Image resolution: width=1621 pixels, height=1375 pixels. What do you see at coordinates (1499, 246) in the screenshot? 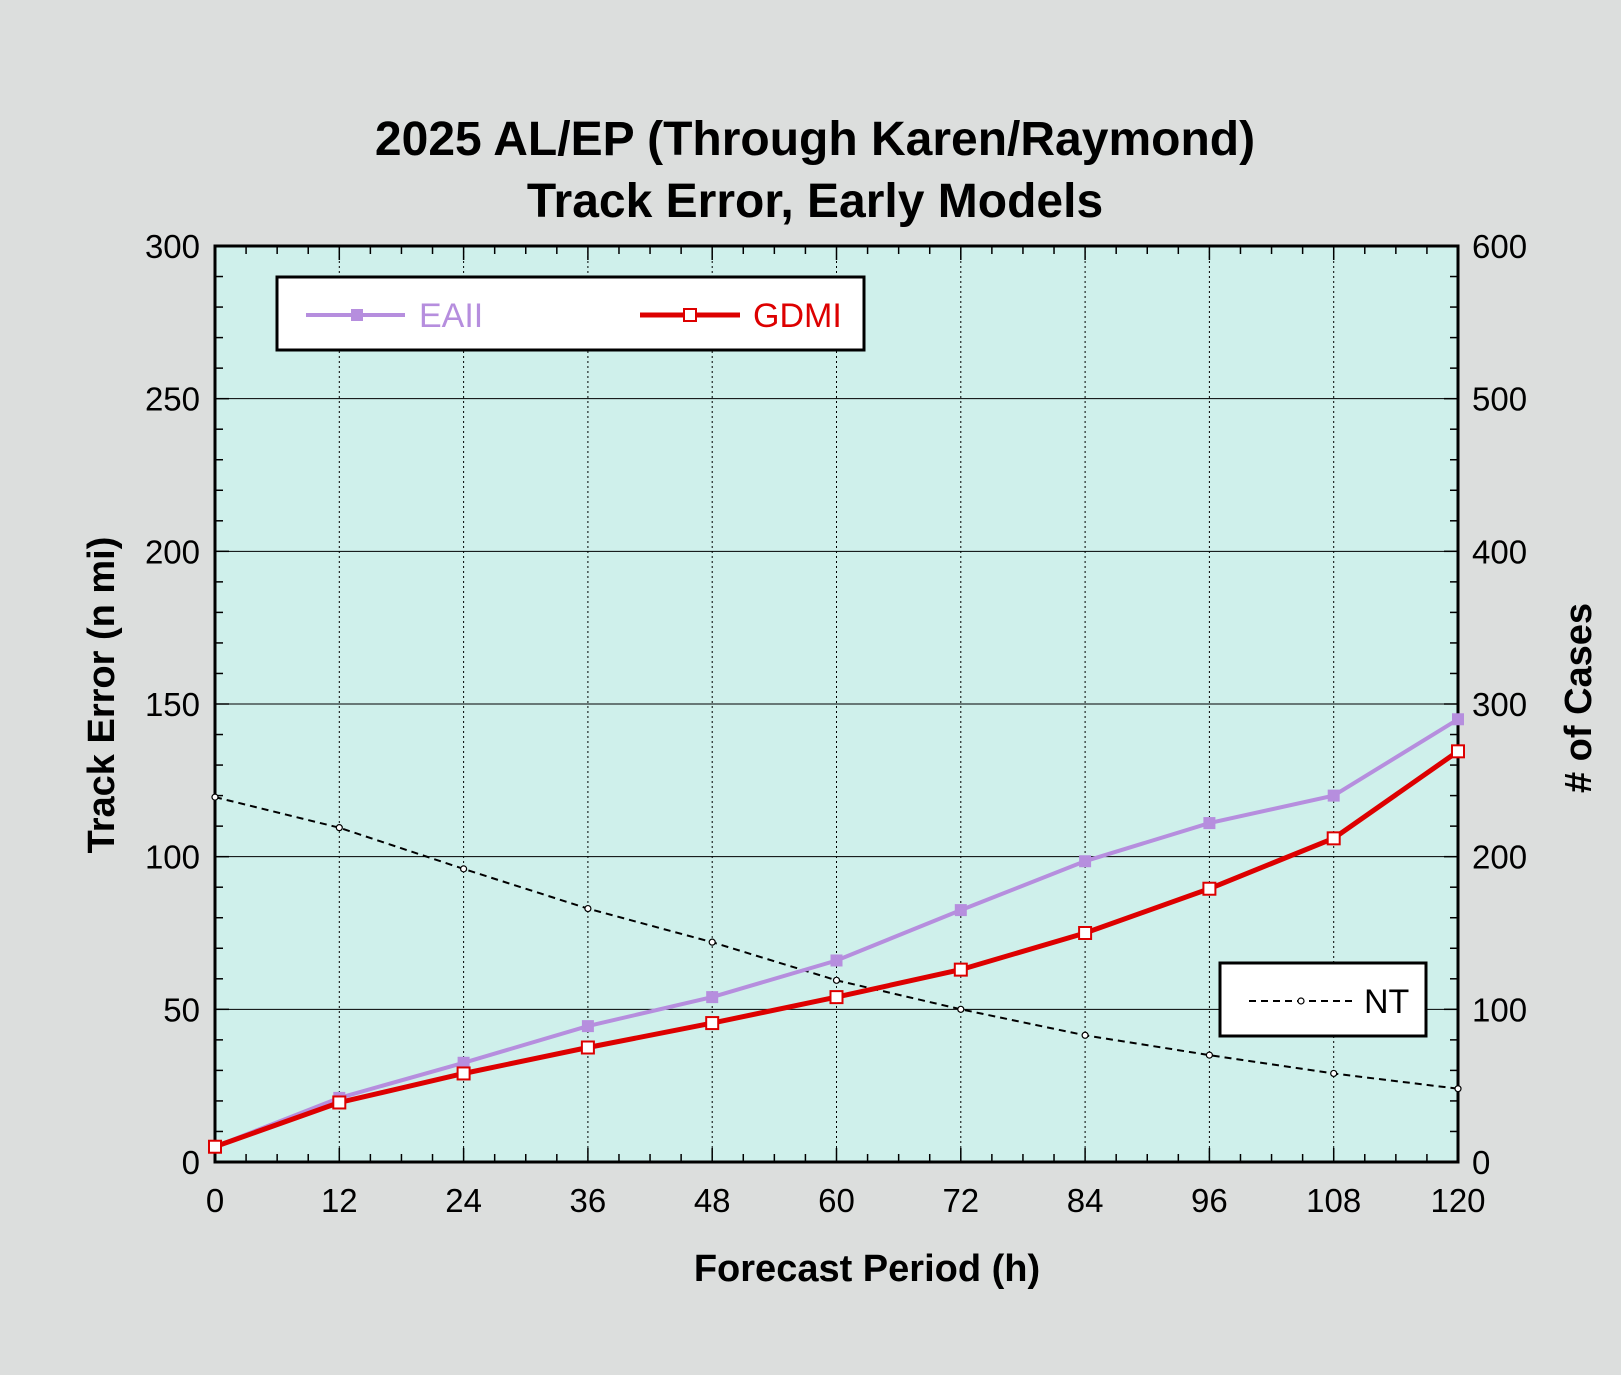
I see `y2-tick-label: 600` at bounding box center [1499, 246].